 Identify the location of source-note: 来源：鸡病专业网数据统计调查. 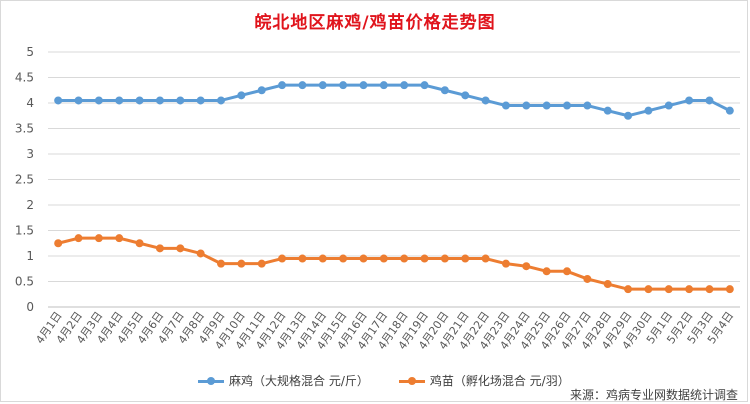
(653, 395).